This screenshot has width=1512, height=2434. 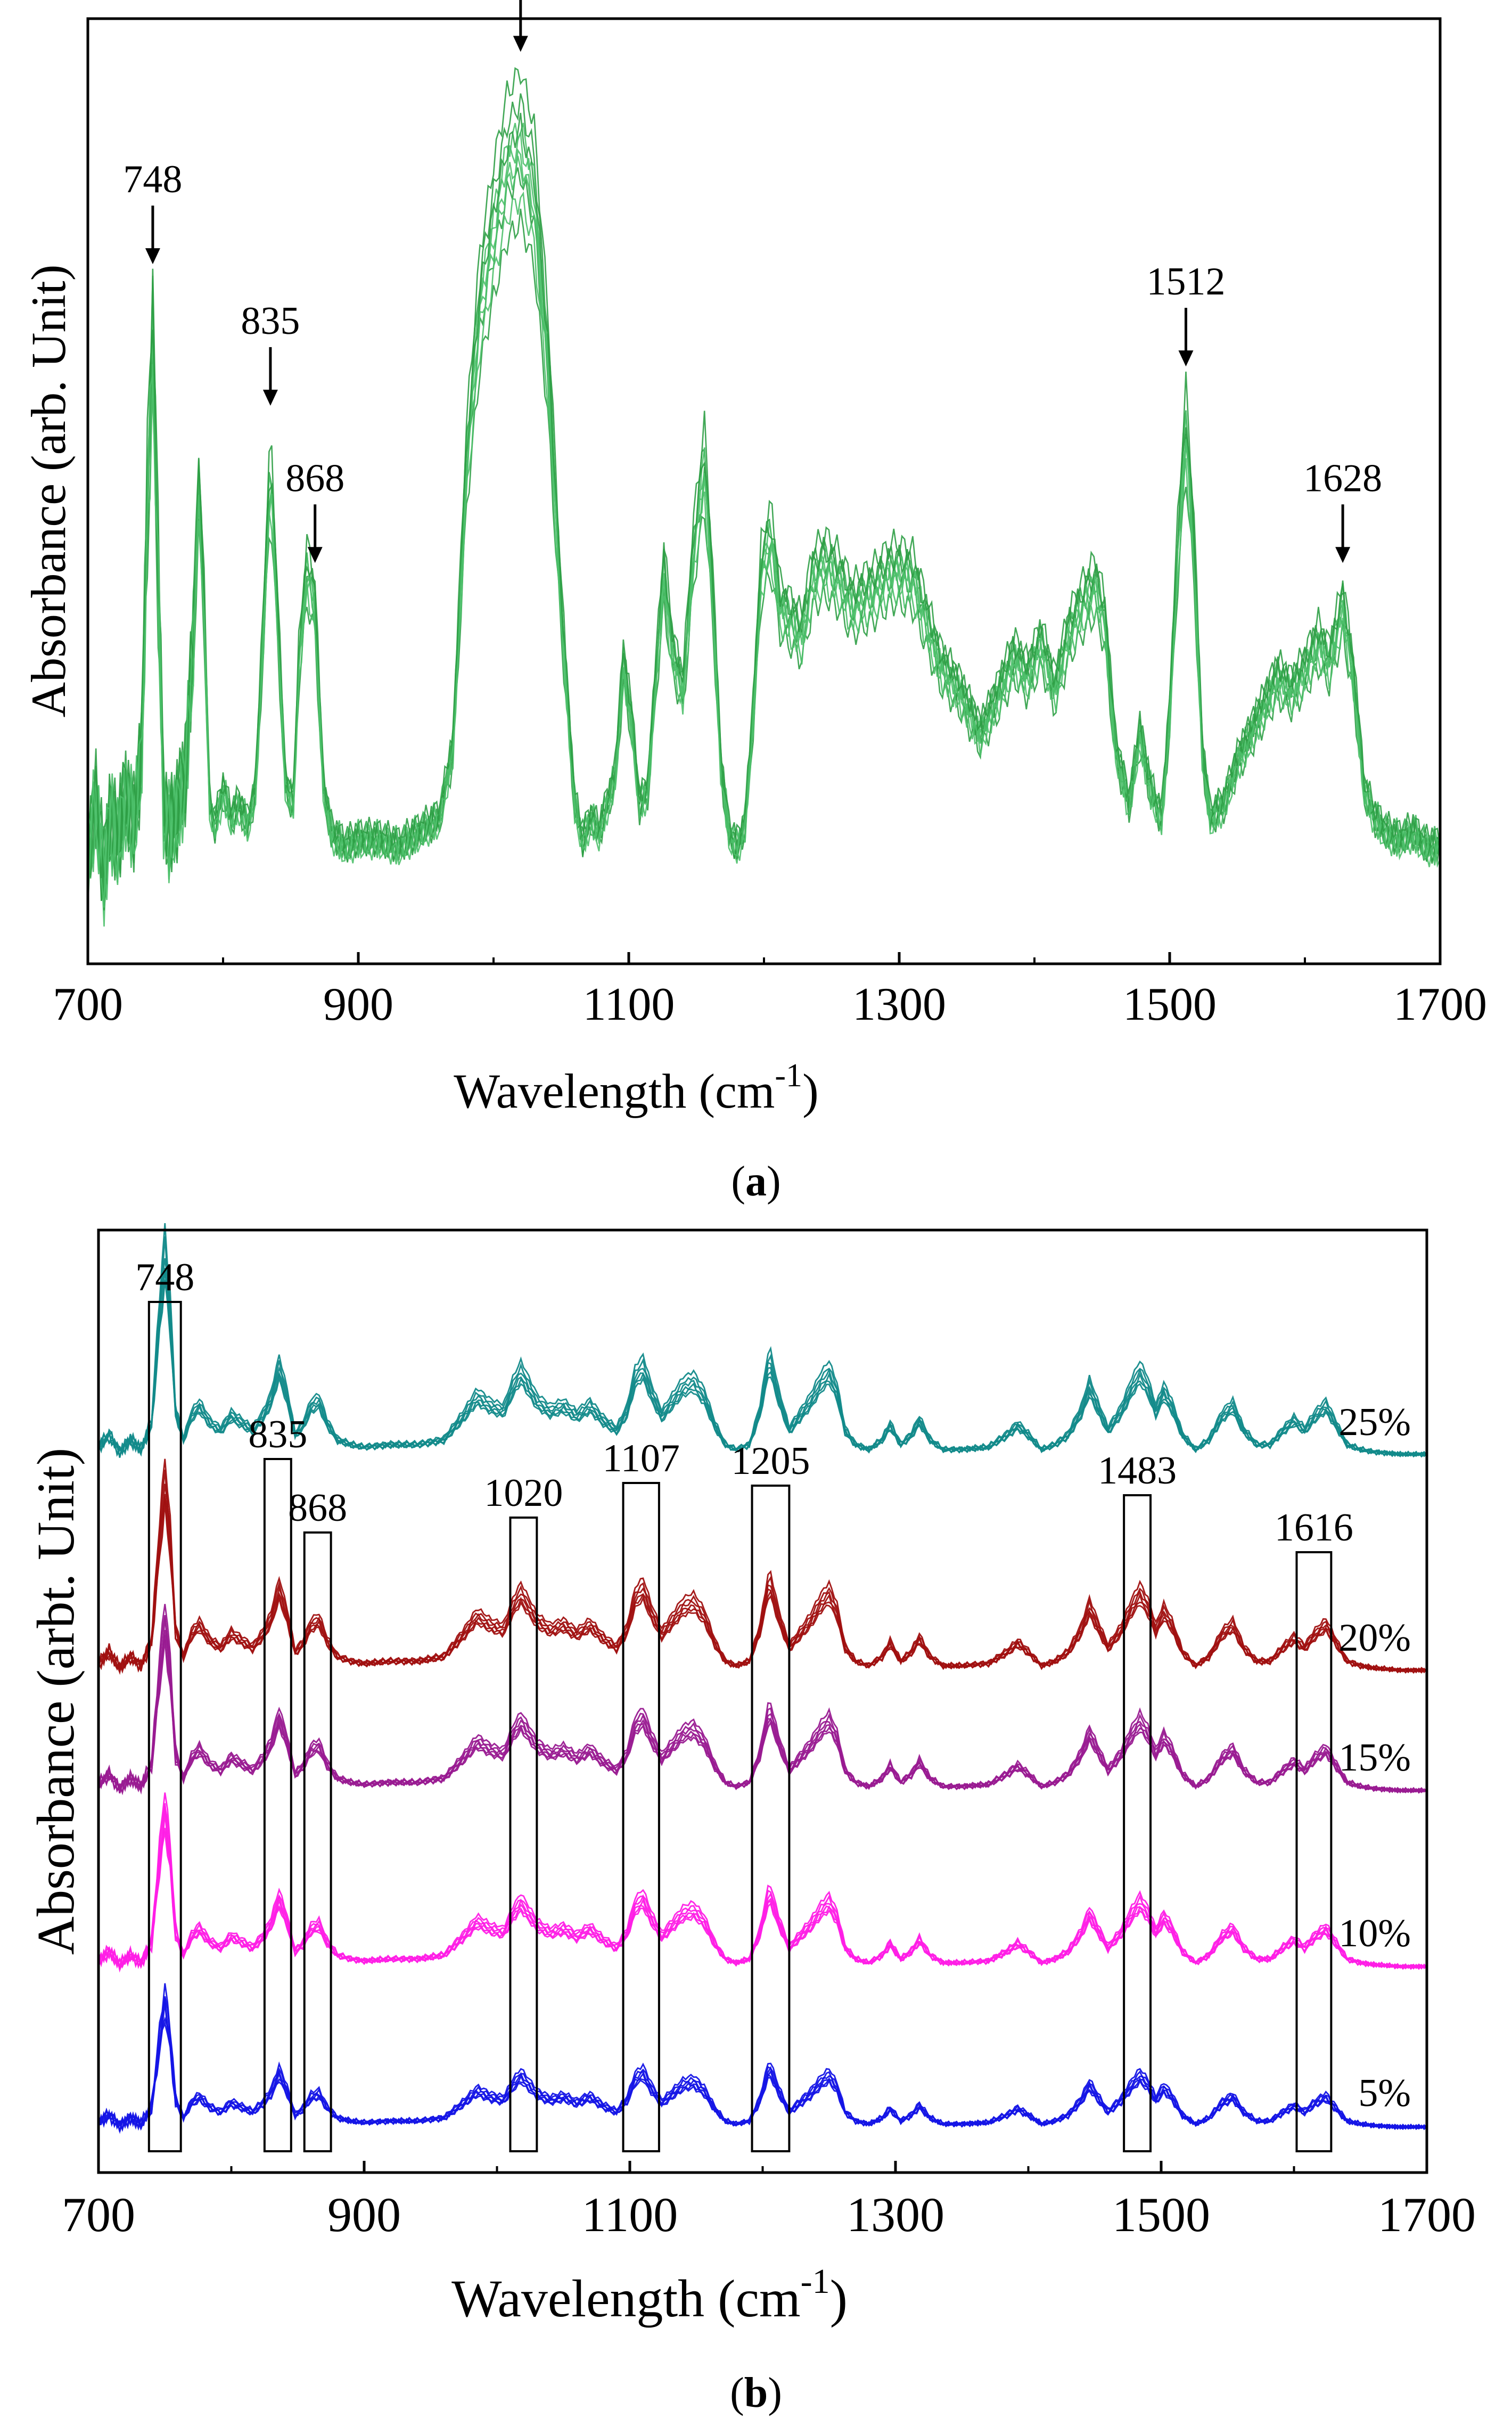 What do you see at coordinates (317, 1508) in the screenshot?
I see `peak-box-label: 868` at bounding box center [317, 1508].